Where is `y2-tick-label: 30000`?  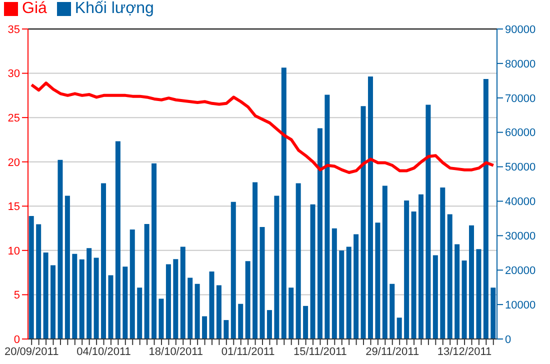
y2-tick-label: 30000 is located at coordinates (520, 236).